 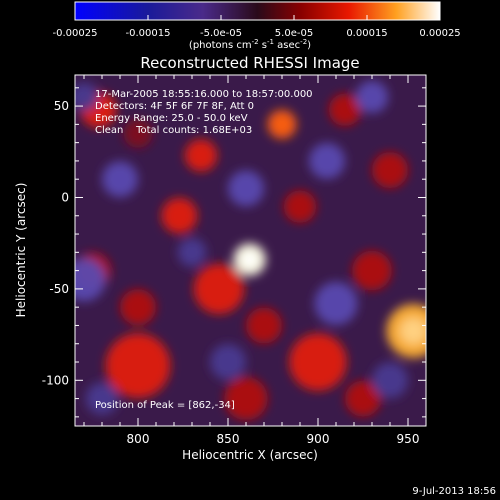 I want to click on y-tick-label: -50, so click(x=59, y=289).